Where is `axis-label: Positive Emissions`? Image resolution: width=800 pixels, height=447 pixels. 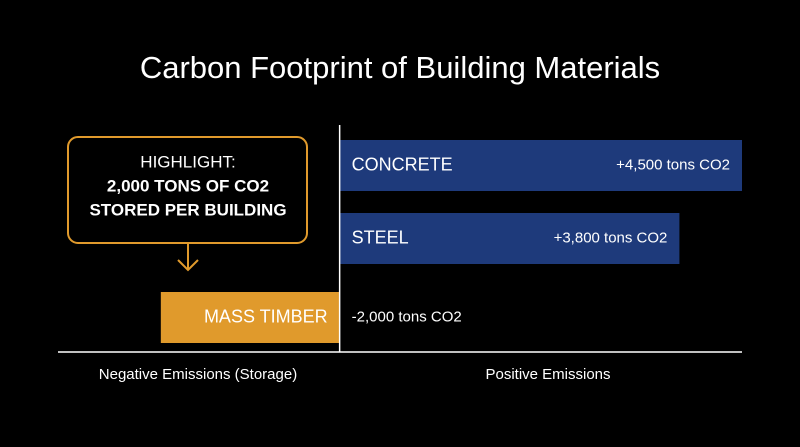
axis-label: Positive Emissions is located at coordinates (547, 374).